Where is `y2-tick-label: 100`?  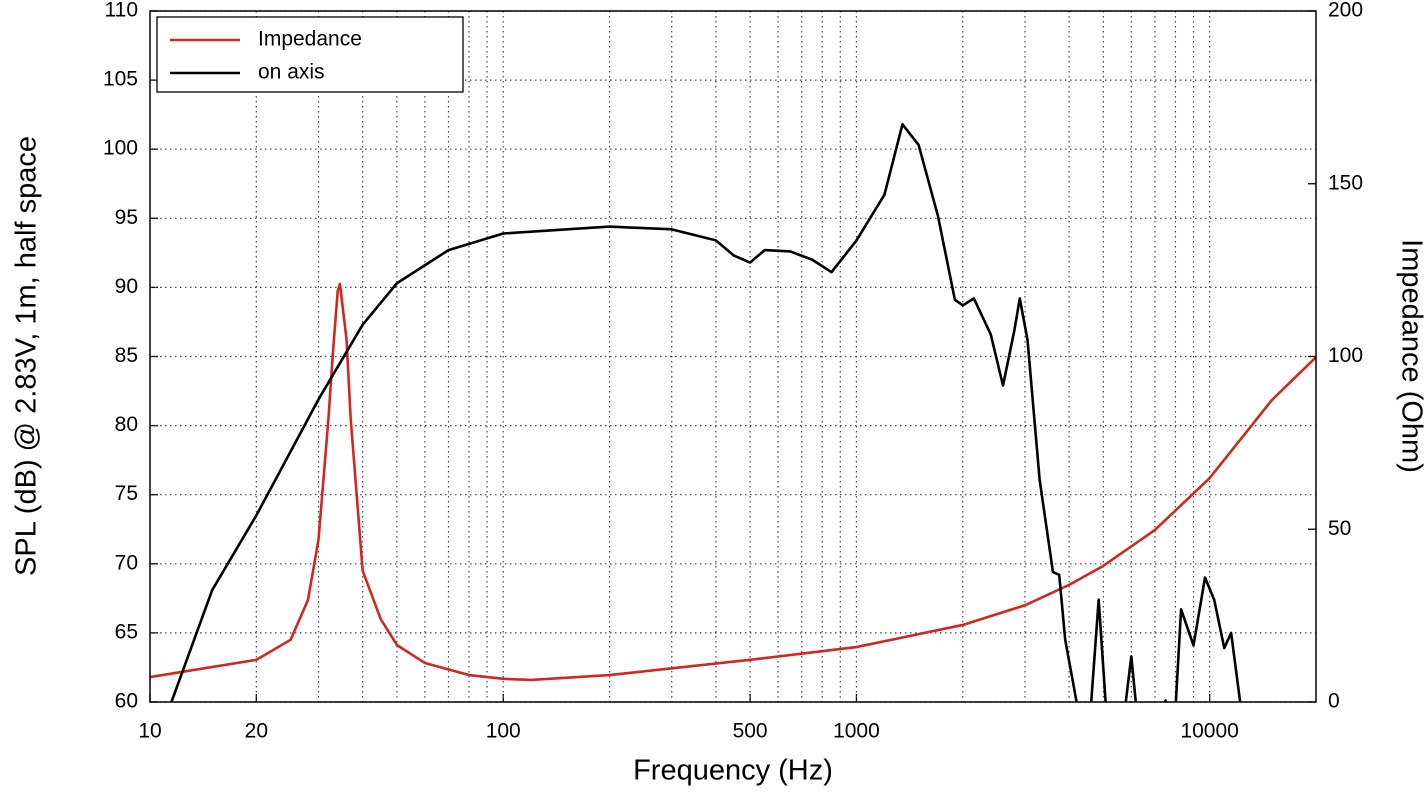
y2-tick-label: 100 is located at coordinates (1345, 355).